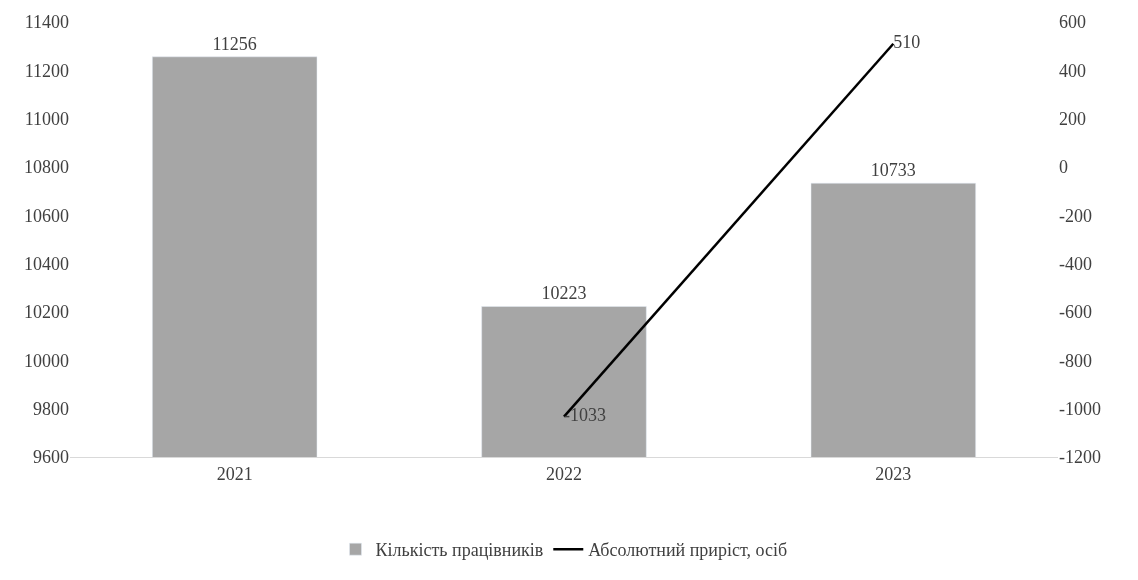 The image size is (1138, 580). I want to click on y2-tick-label: 600, so click(1072, 22).